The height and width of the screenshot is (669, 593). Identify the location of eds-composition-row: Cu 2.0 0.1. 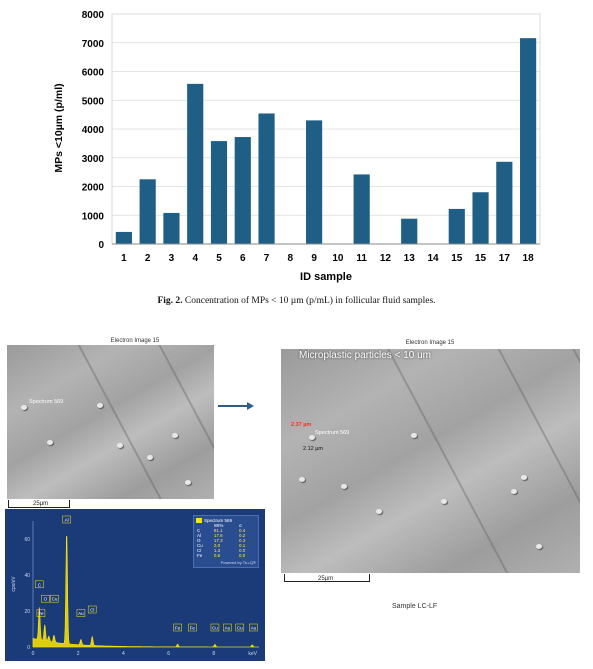
(226, 545).